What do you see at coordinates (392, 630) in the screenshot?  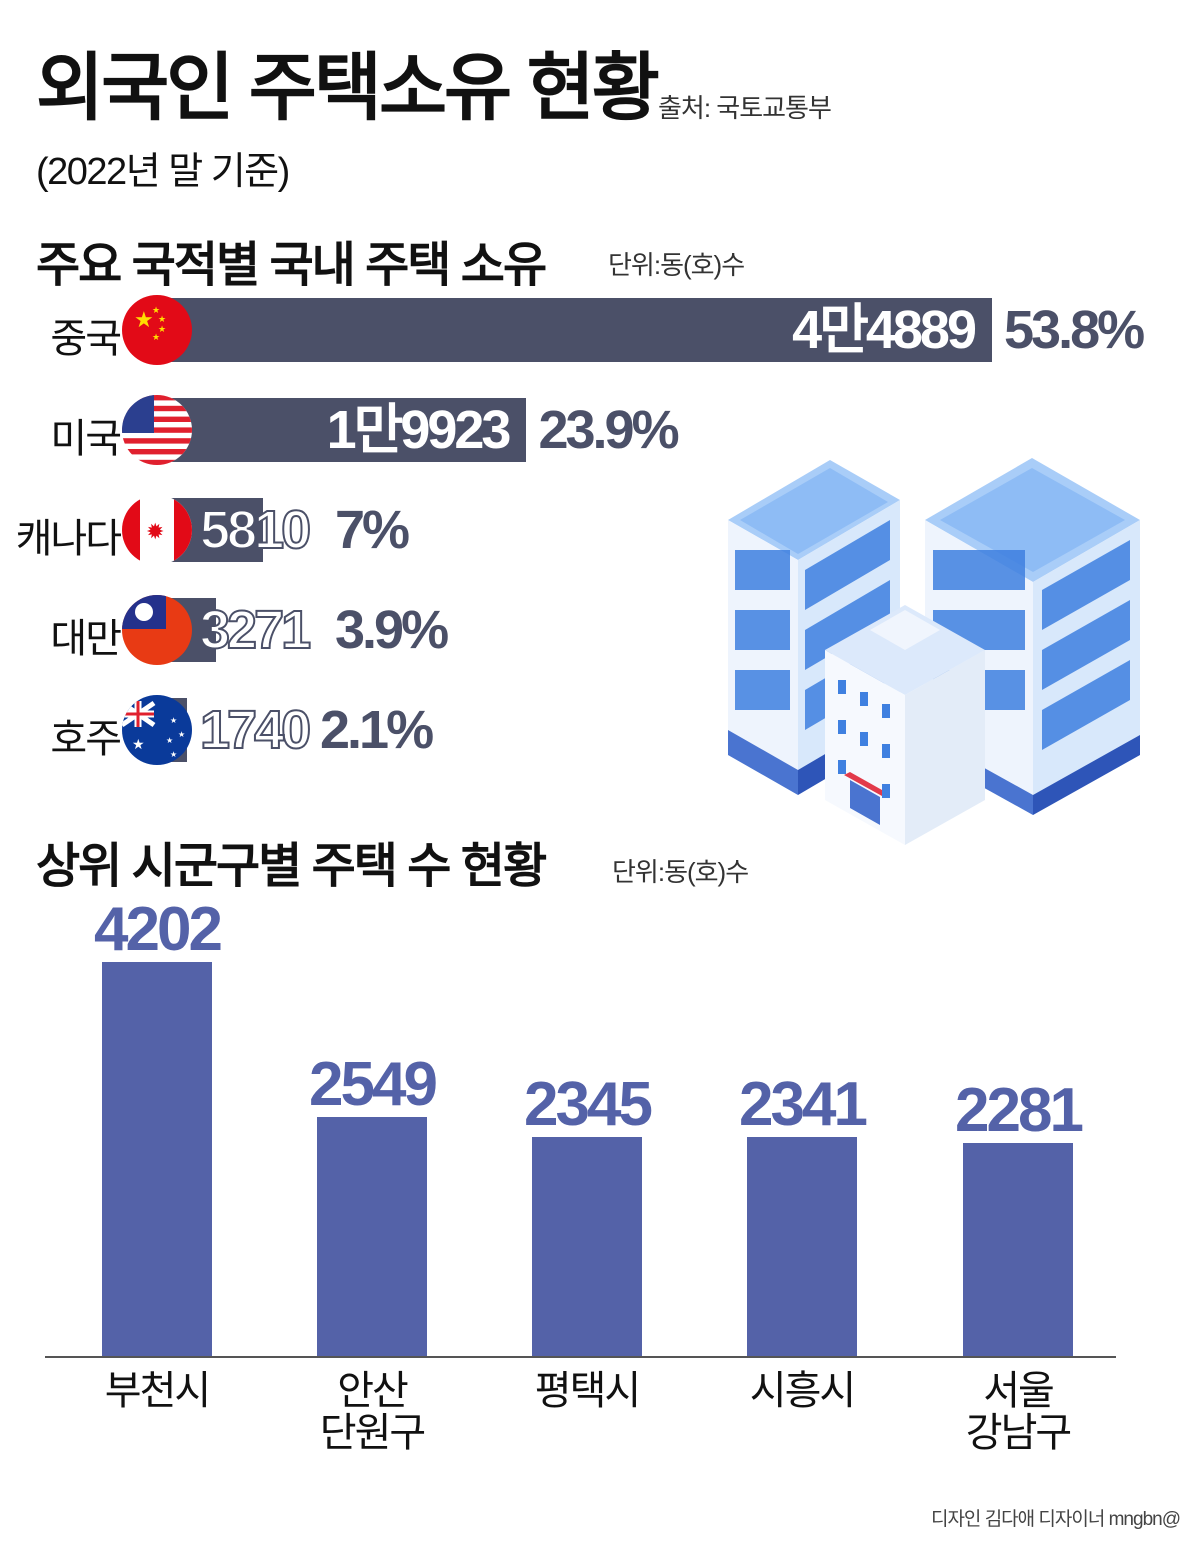 I see `percent-label: 3.9%` at bounding box center [392, 630].